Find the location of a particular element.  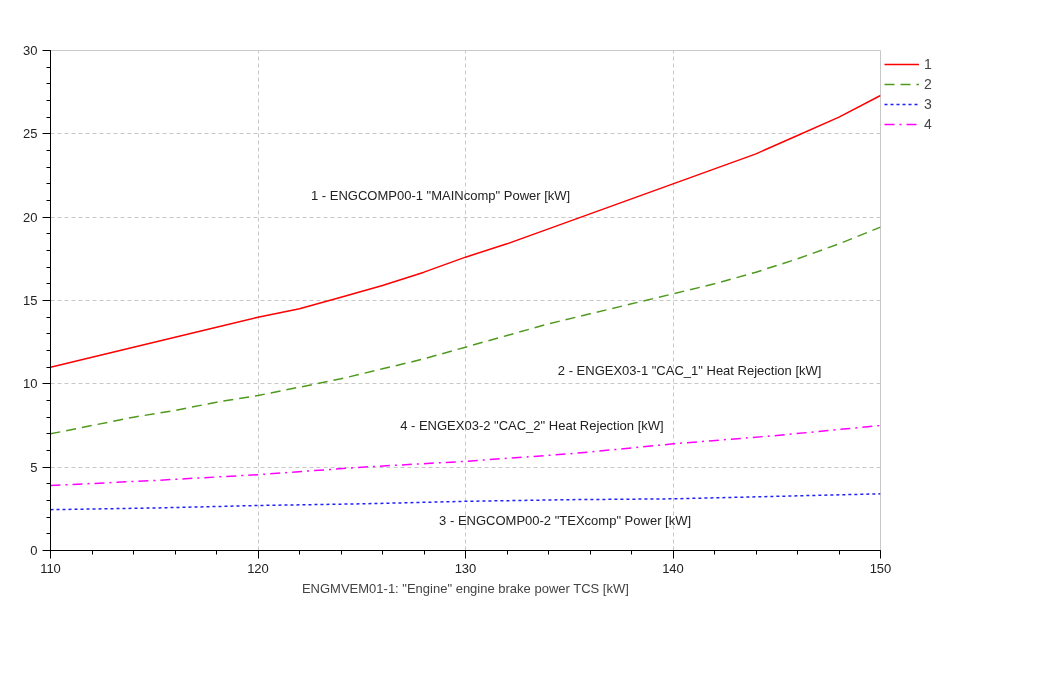

legend-label: 1 is located at coordinates (928, 64).